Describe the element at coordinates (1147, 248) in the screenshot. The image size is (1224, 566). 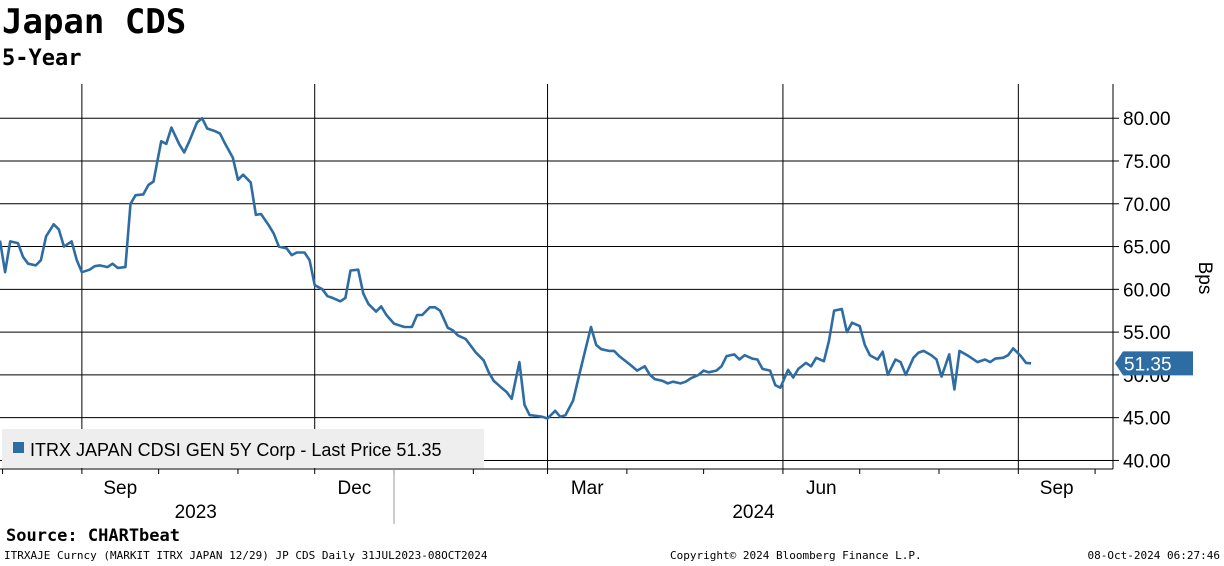
I see `y-tick-label: 65.00` at that location.